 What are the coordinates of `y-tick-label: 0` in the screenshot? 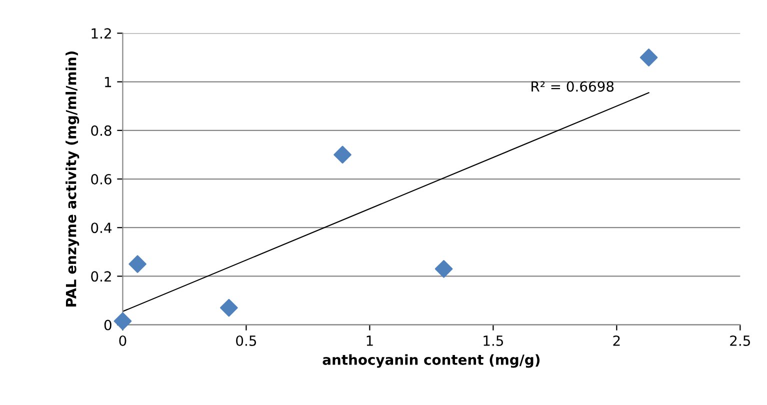 It's located at (108, 325).